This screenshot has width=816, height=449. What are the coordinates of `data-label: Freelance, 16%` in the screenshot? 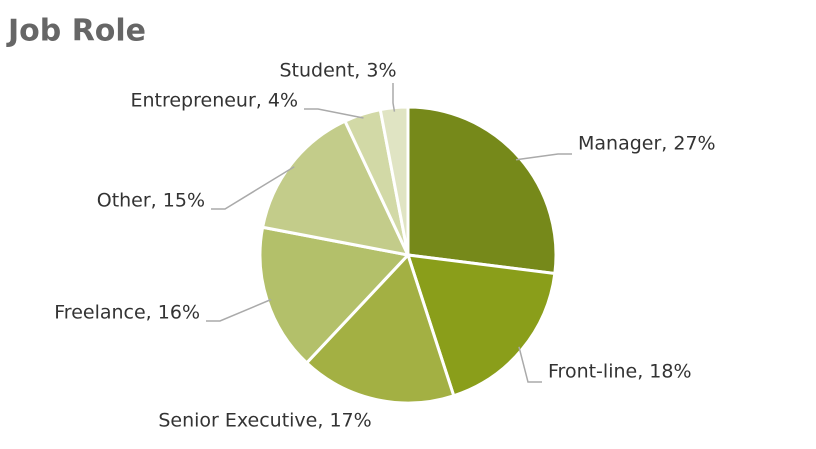 It's located at (127, 313).